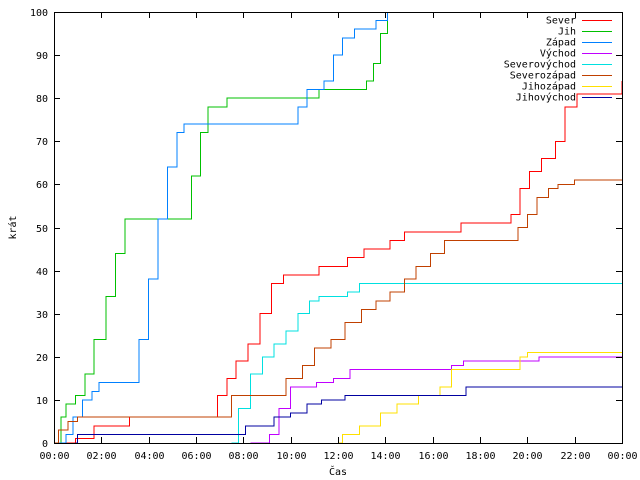 Image resolution: width=640 pixels, height=480 pixels. Describe the element at coordinates (42, 358) in the screenshot. I see `y-tick-label: 20` at that location.